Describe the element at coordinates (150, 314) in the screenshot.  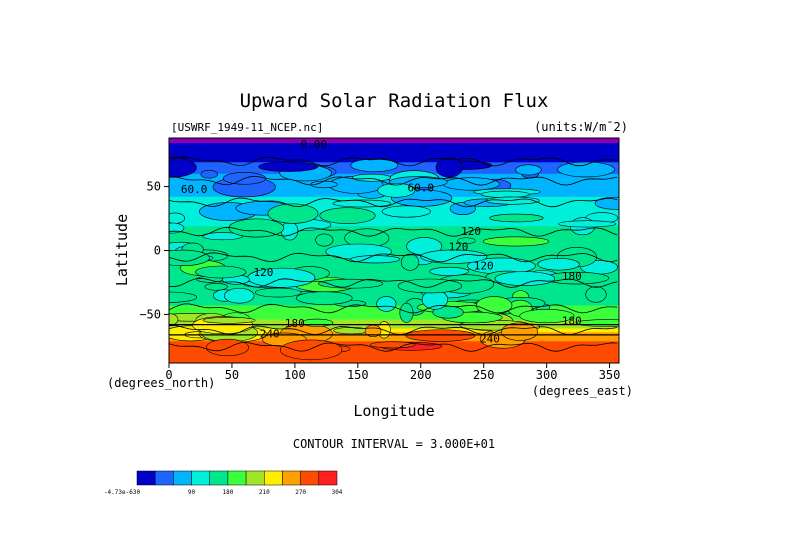
I see `y-tick-label: −50` at that location.